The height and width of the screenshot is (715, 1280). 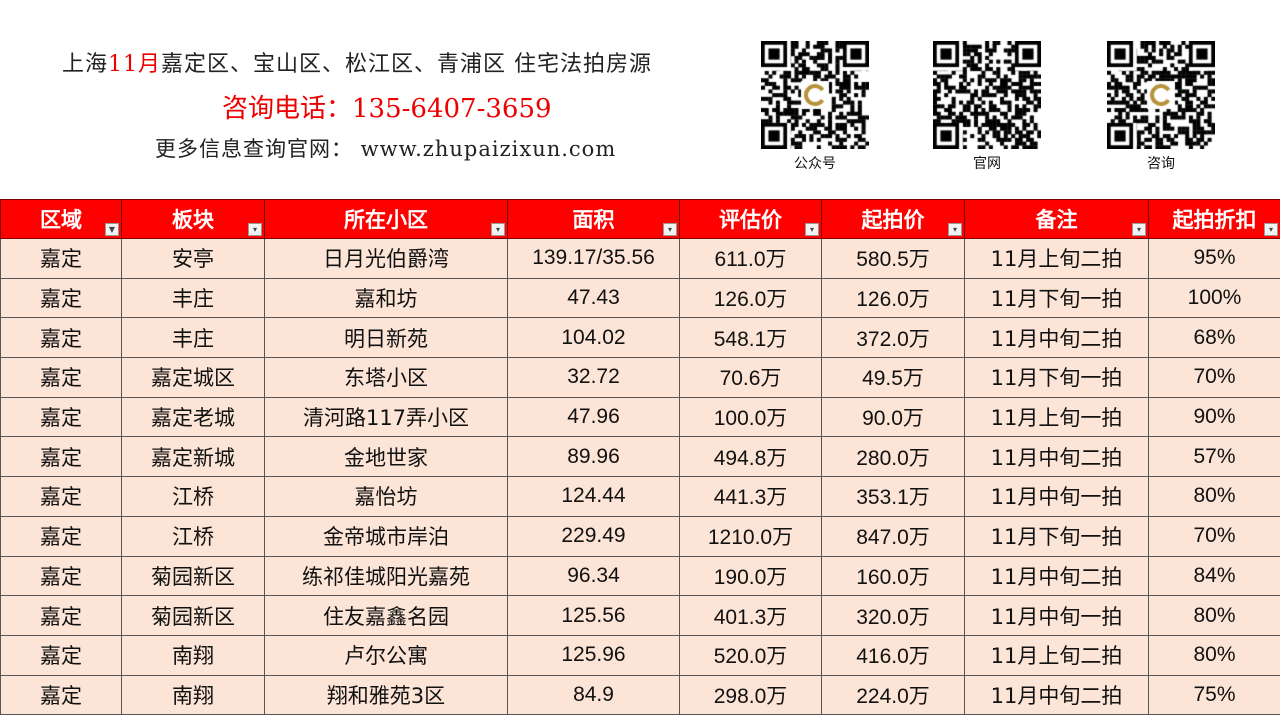 I want to click on table-cell: 580.5万, so click(x=893, y=259).